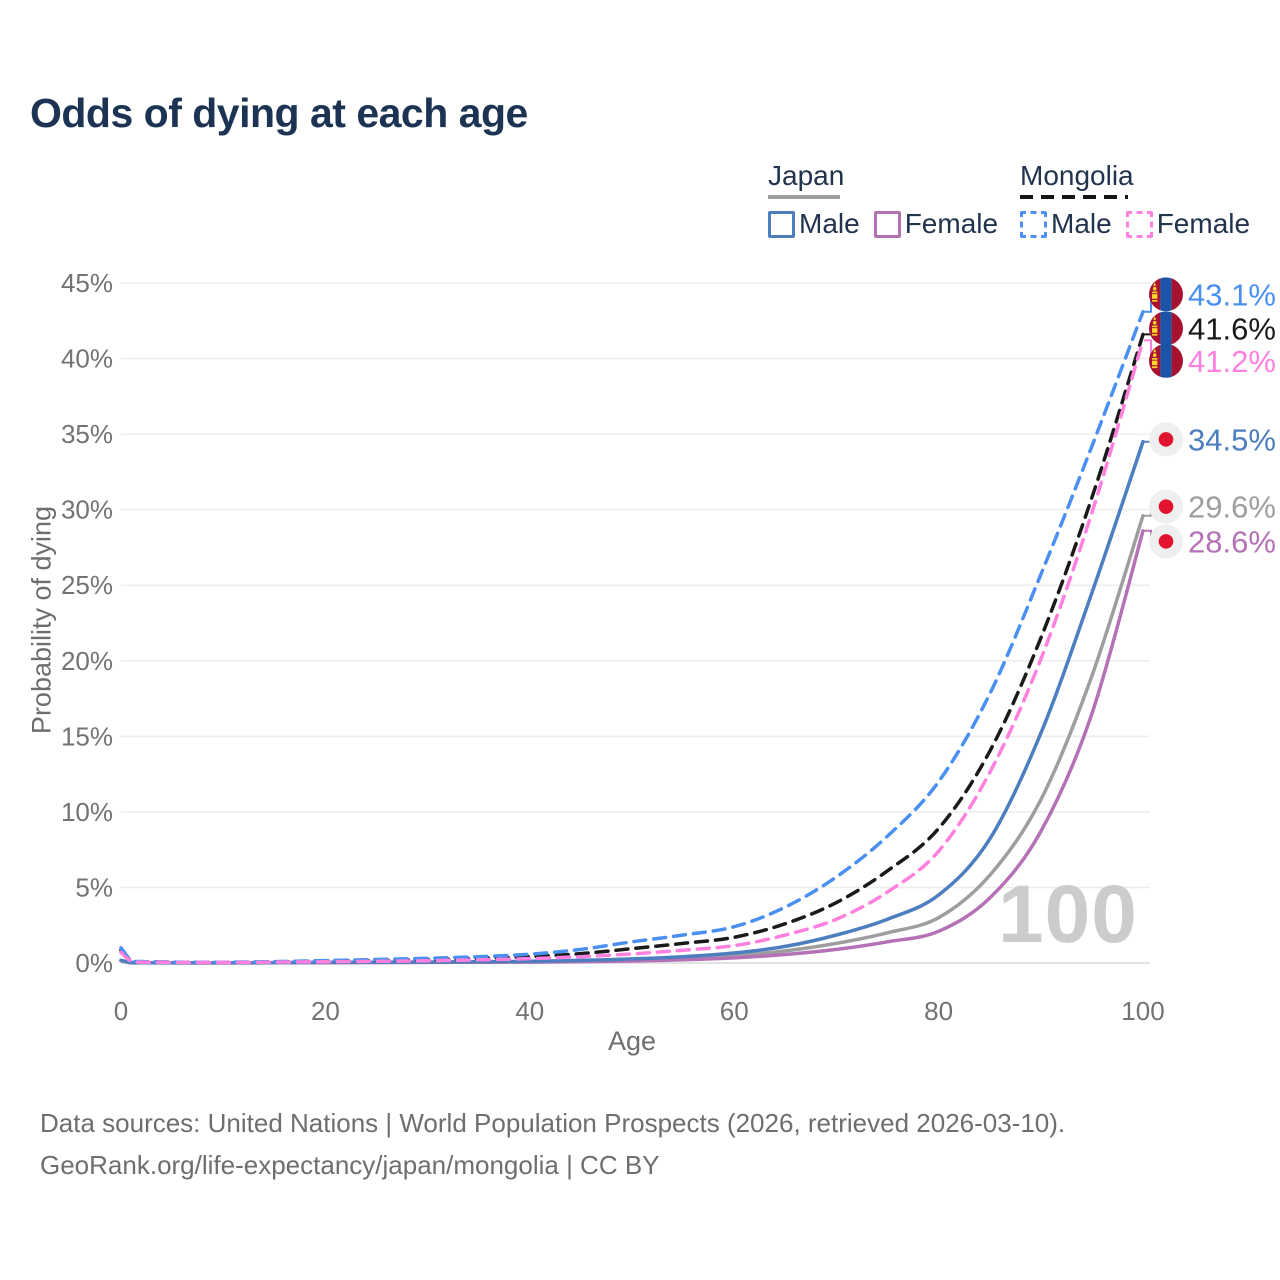 Image resolution: width=1280 pixels, height=1280 pixels. I want to click on end-value-label-japan-both: 29.6%, so click(1232, 507).